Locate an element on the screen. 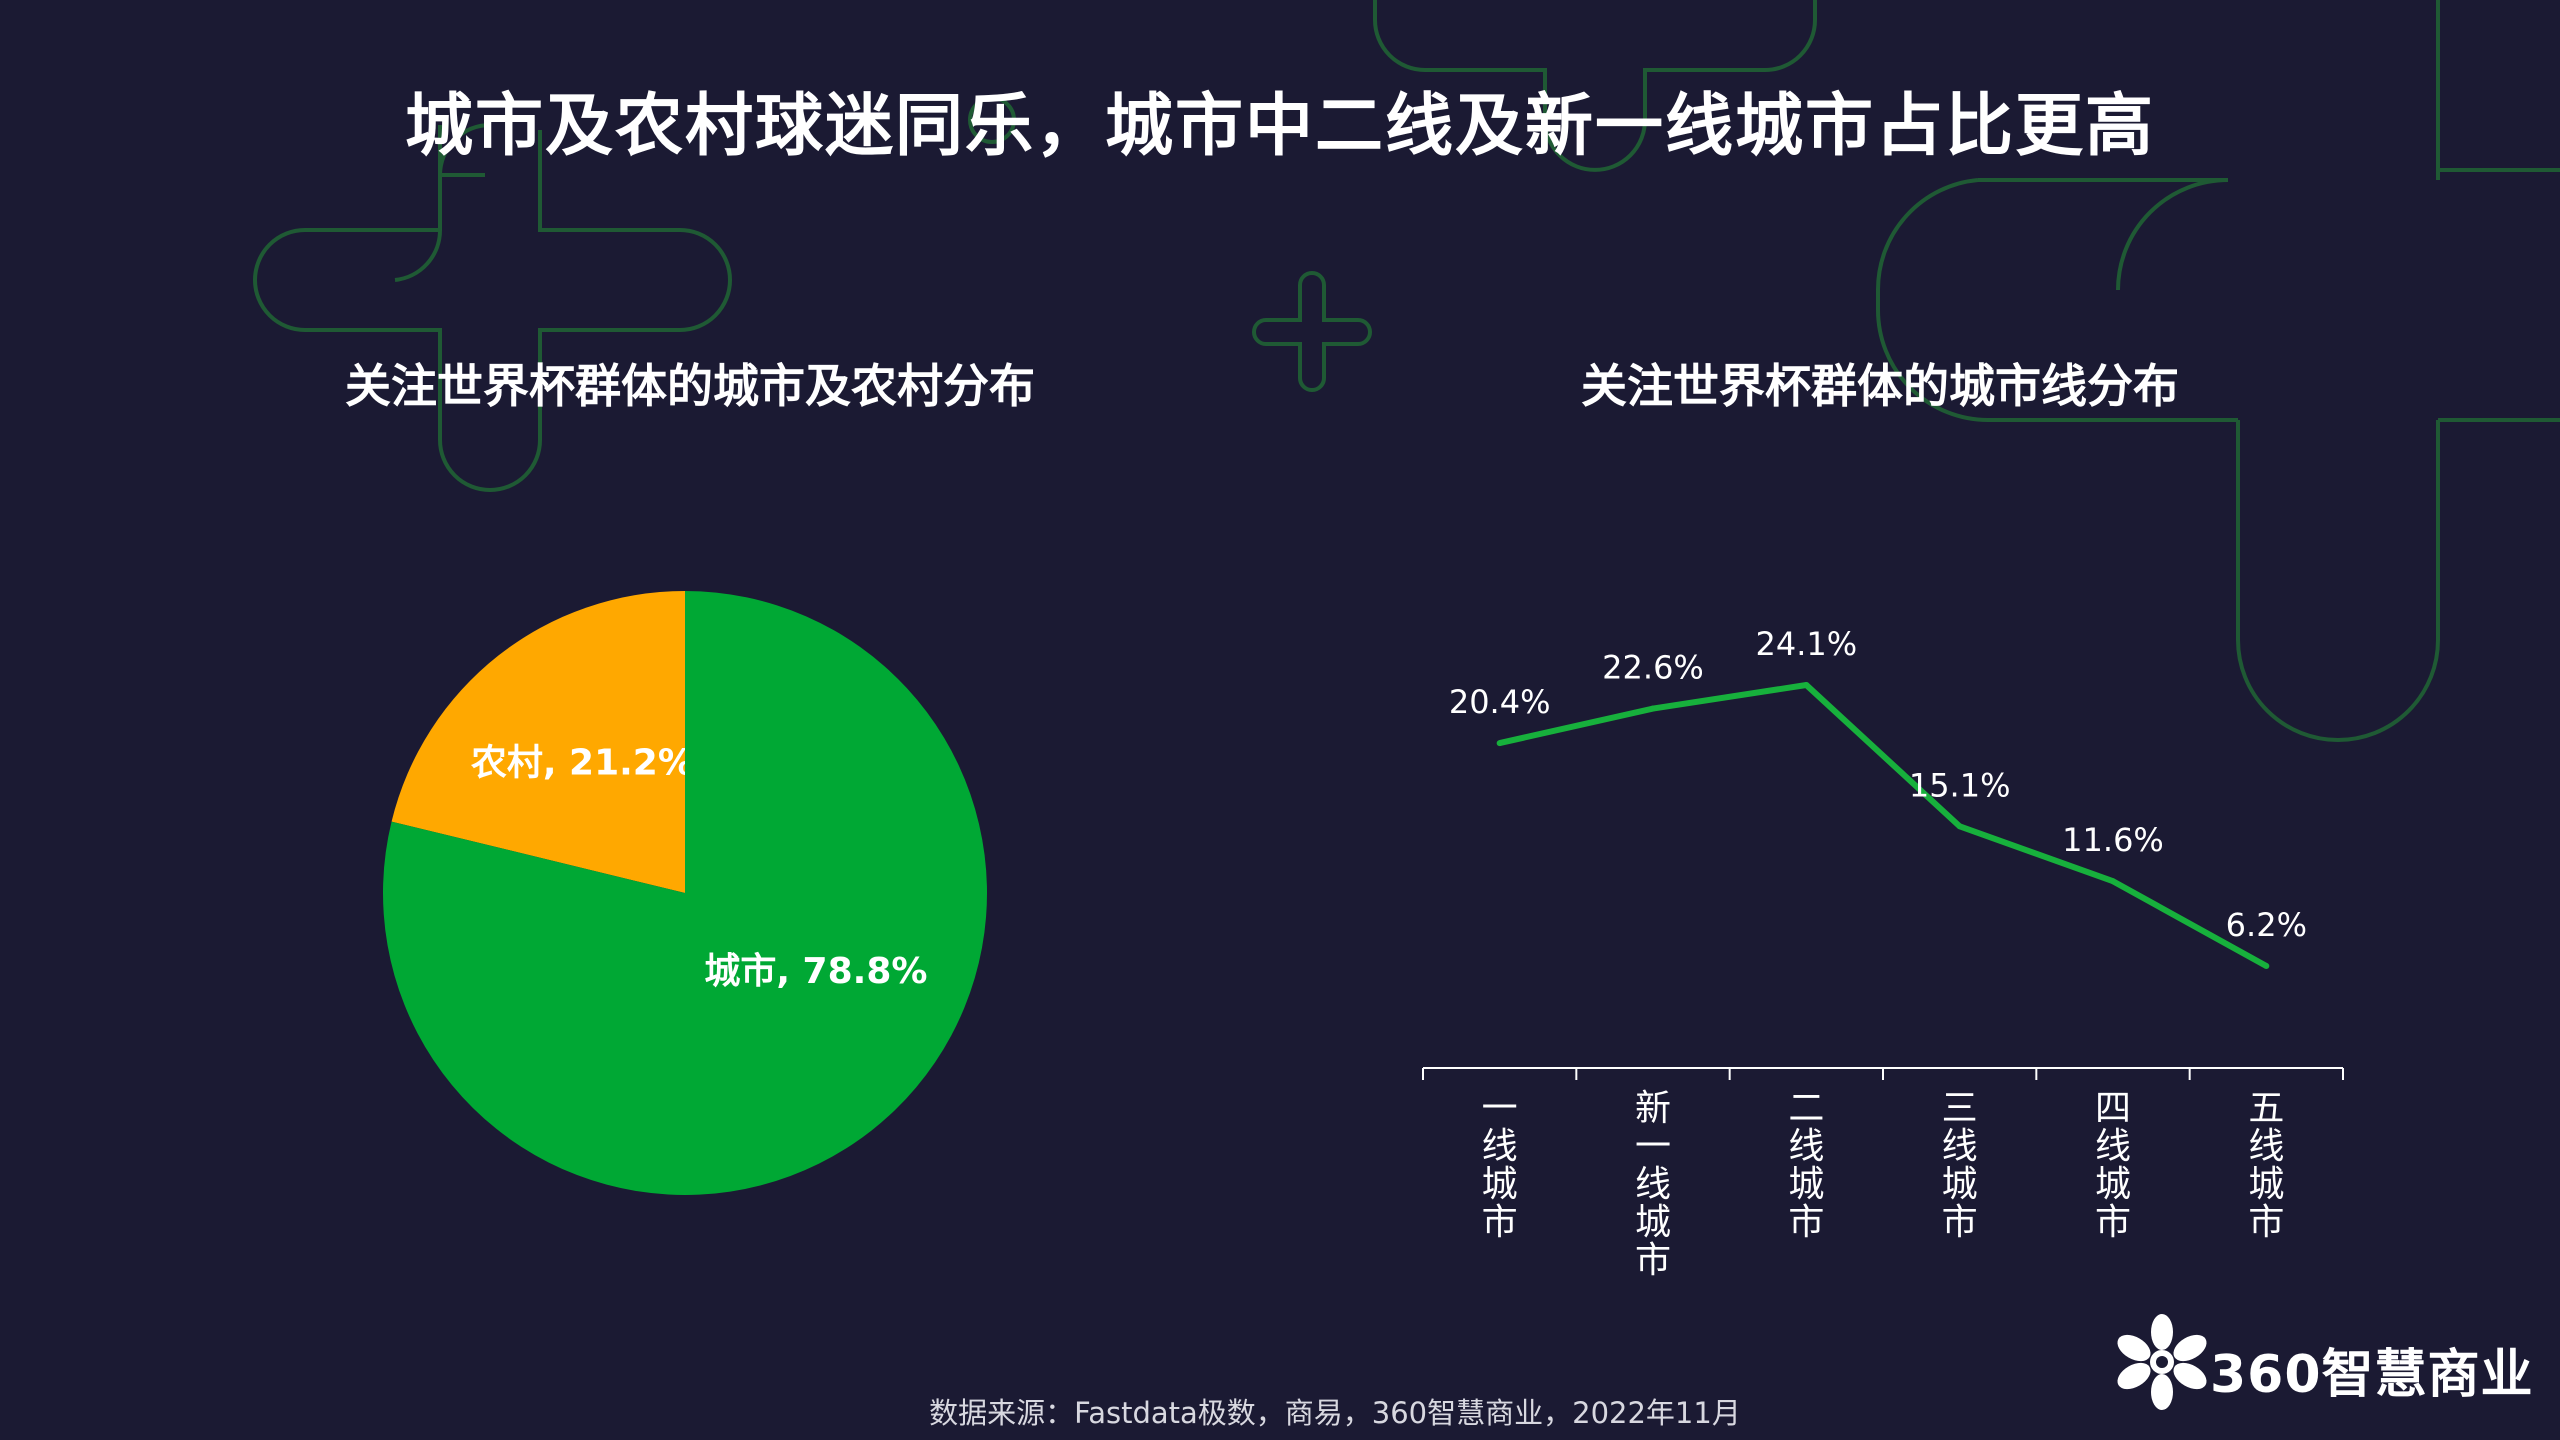 The height and width of the screenshot is (1440, 2560). x-axis-category-label: 二线城市 is located at coordinates (1806, 1165).